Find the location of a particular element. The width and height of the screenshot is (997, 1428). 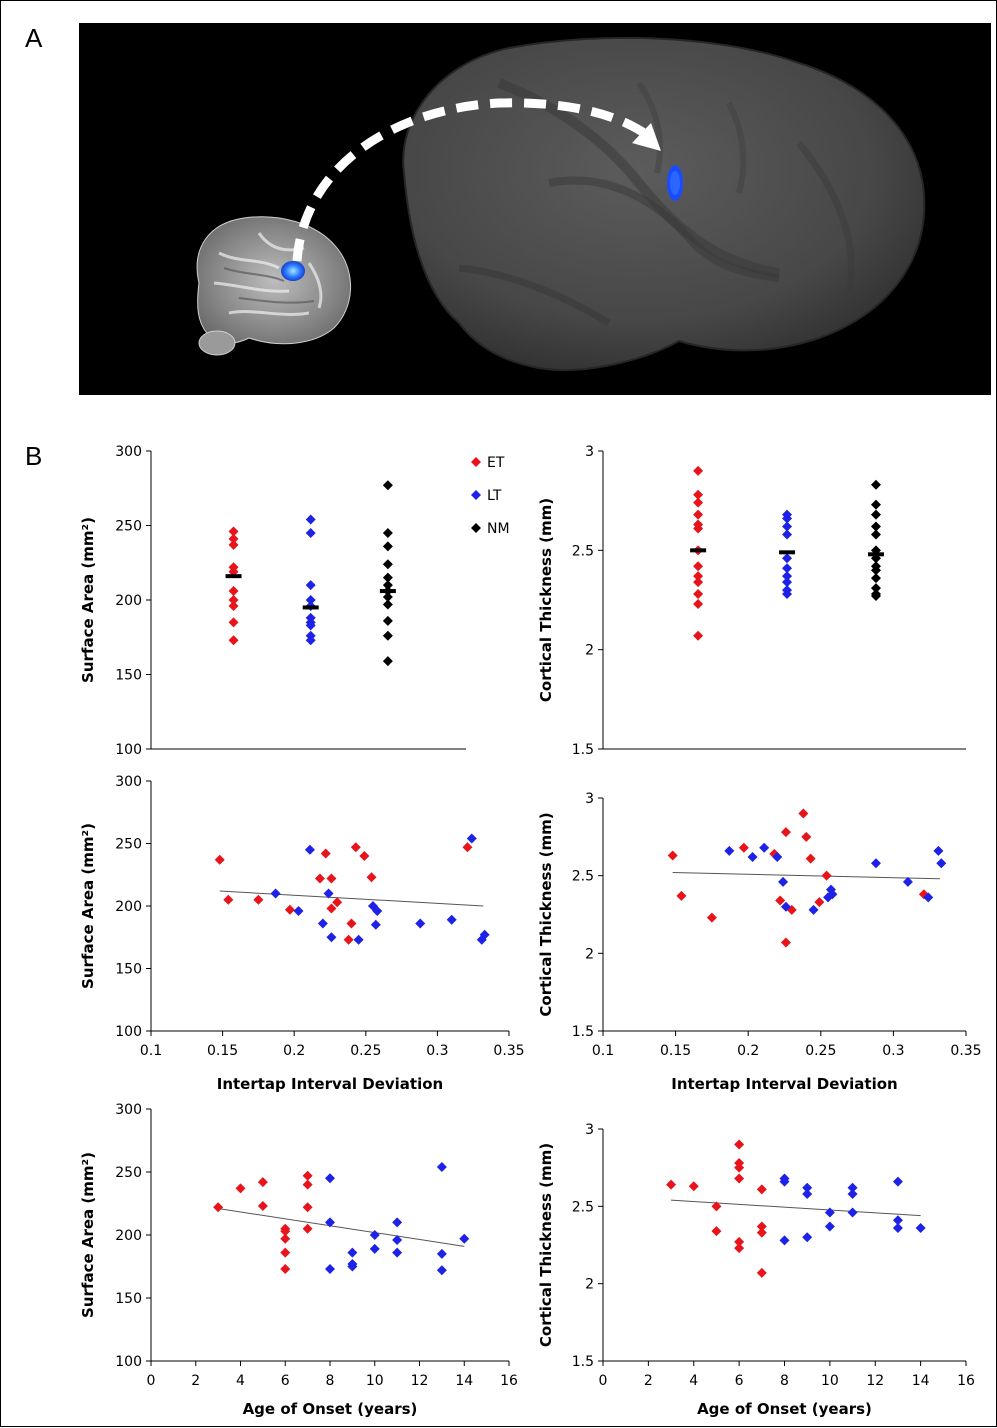

x-tick-label: 4 is located at coordinates (240, 1381).